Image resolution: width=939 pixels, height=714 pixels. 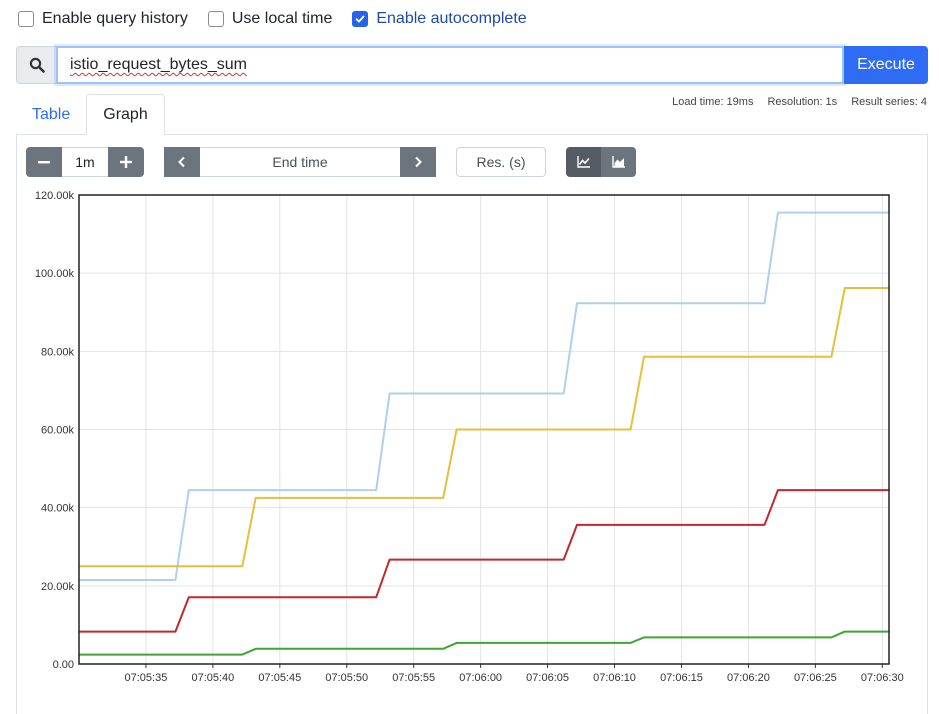 What do you see at coordinates (413, 678) in the screenshot?
I see `x-tick-label: 07:05:55` at bounding box center [413, 678].